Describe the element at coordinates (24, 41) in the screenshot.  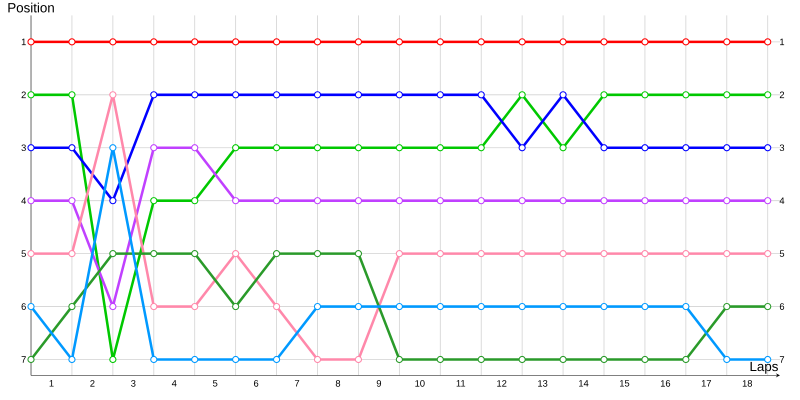
I see `y-tick-label: 1` at that location.